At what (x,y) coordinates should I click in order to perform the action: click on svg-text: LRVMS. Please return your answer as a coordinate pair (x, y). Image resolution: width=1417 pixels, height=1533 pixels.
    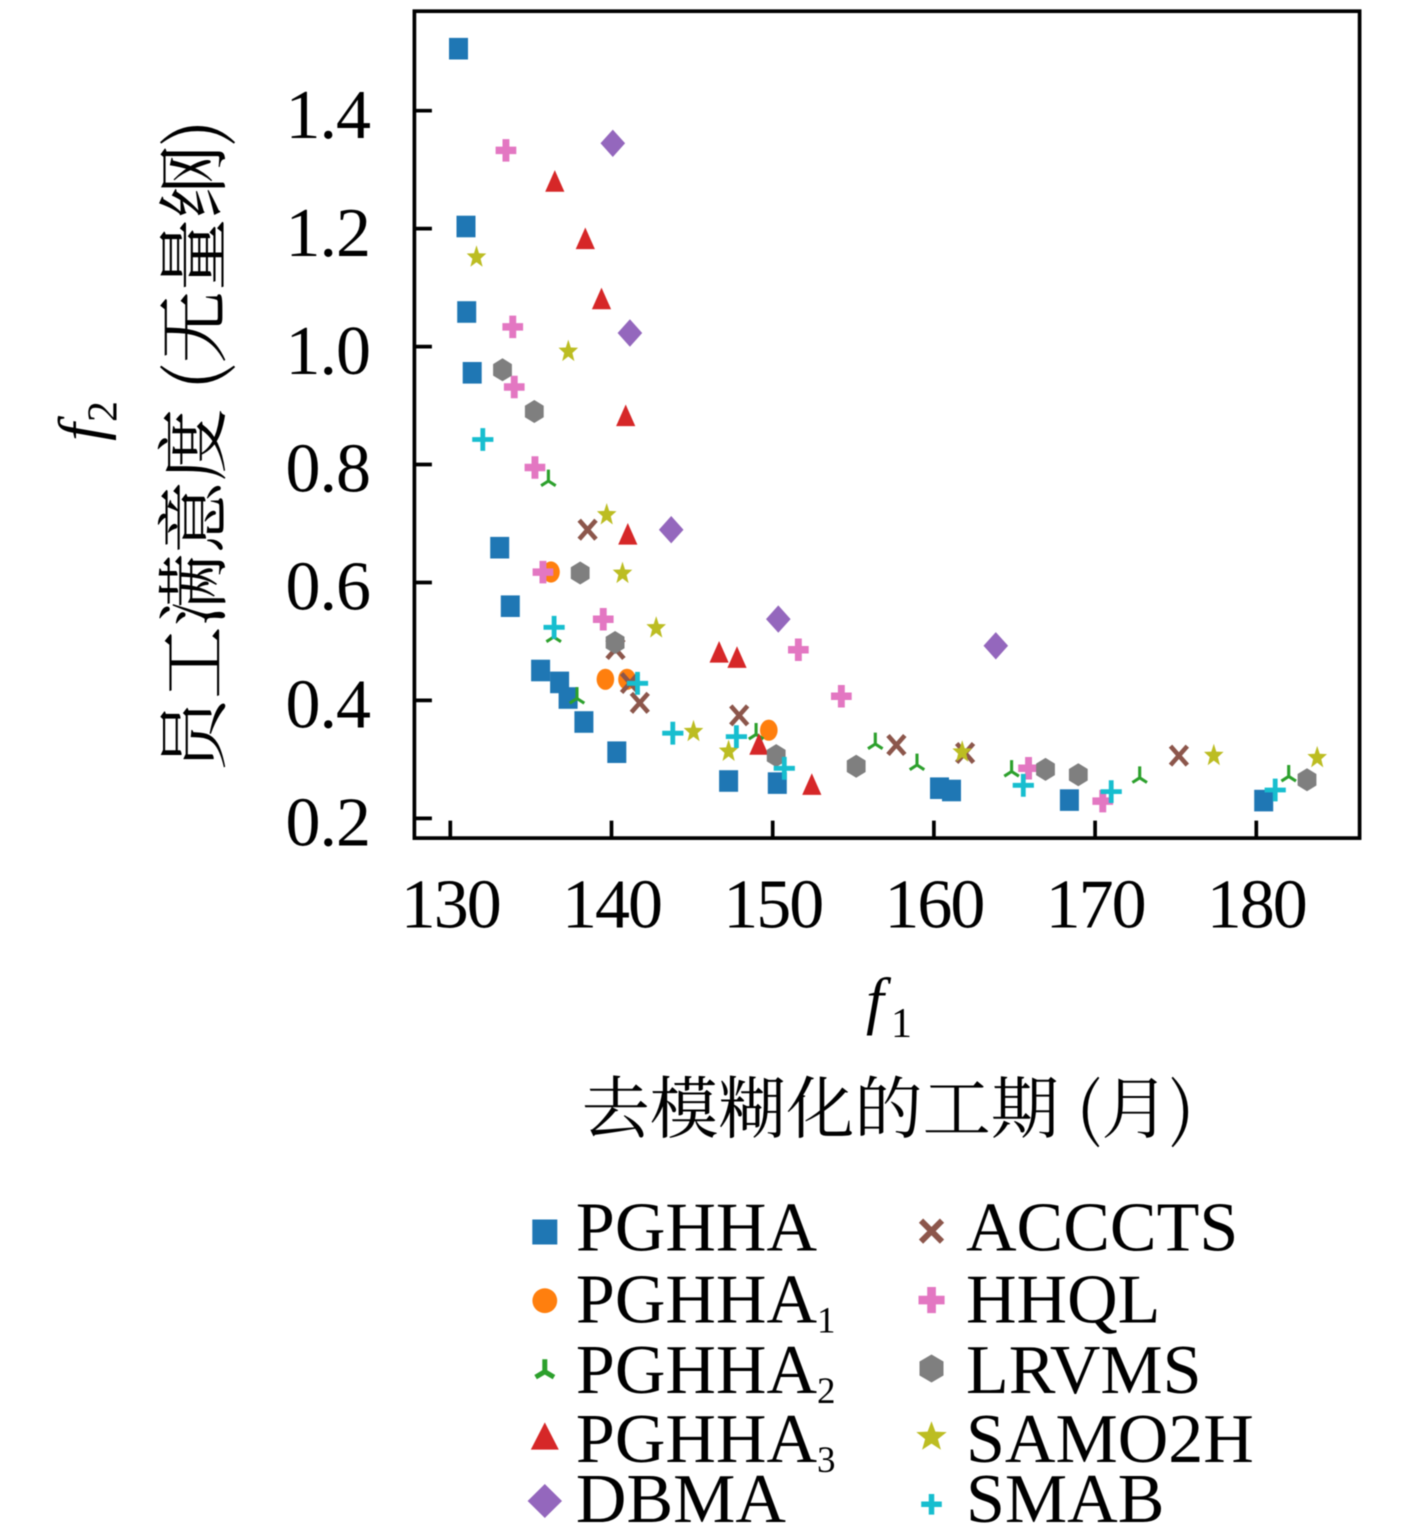
    Looking at the image, I should click on (1084, 1370).